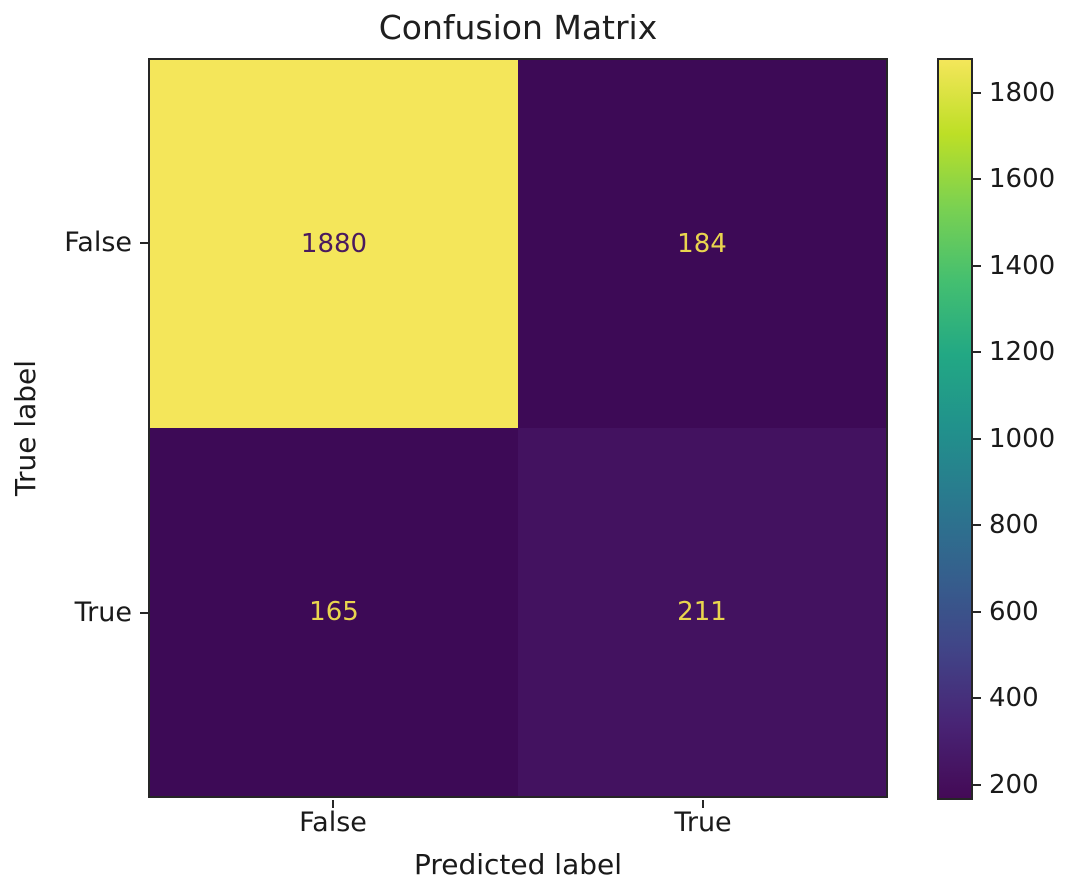 The height and width of the screenshot is (896, 1078). What do you see at coordinates (1014, 785) in the screenshot?
I see `colorbar-tick-label: 200` at bounding box center [1014, 785].